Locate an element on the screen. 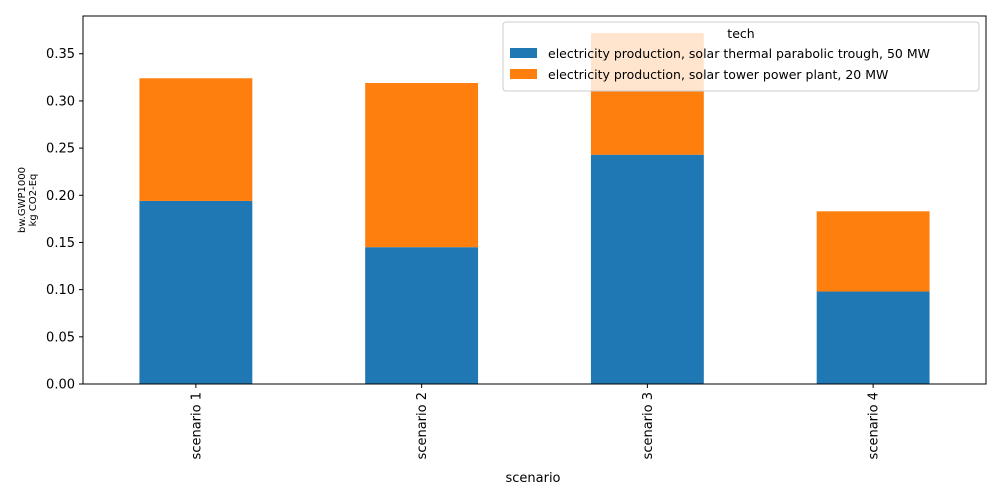  x-tick-label-4: scenario 4 is located at coordinates (874, 425).